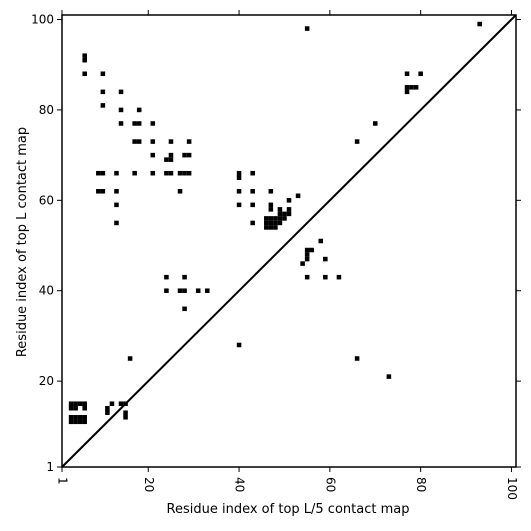 This screenshot has width=531, height=531. I want to click on x-tick-label: 60, so click(330, 484).